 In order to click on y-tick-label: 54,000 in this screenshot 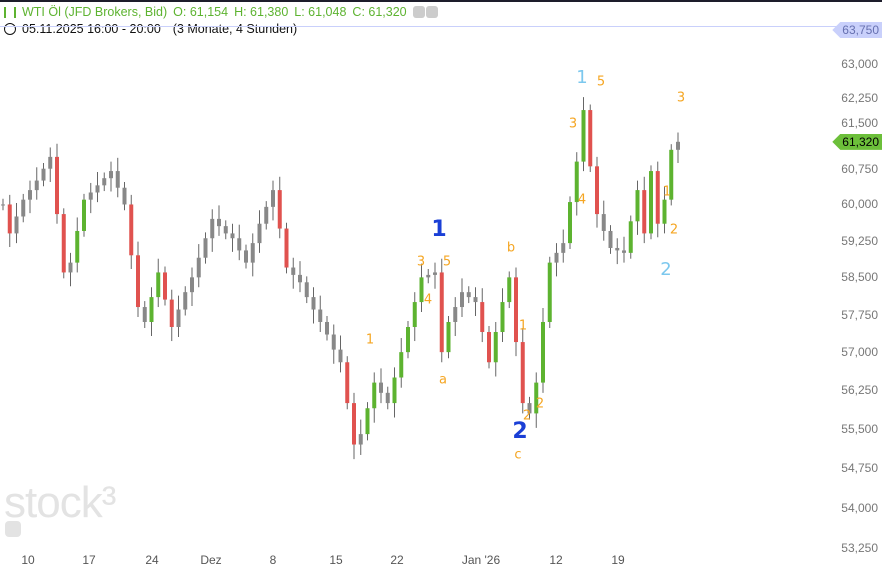, I will do `click(859, 507)`.